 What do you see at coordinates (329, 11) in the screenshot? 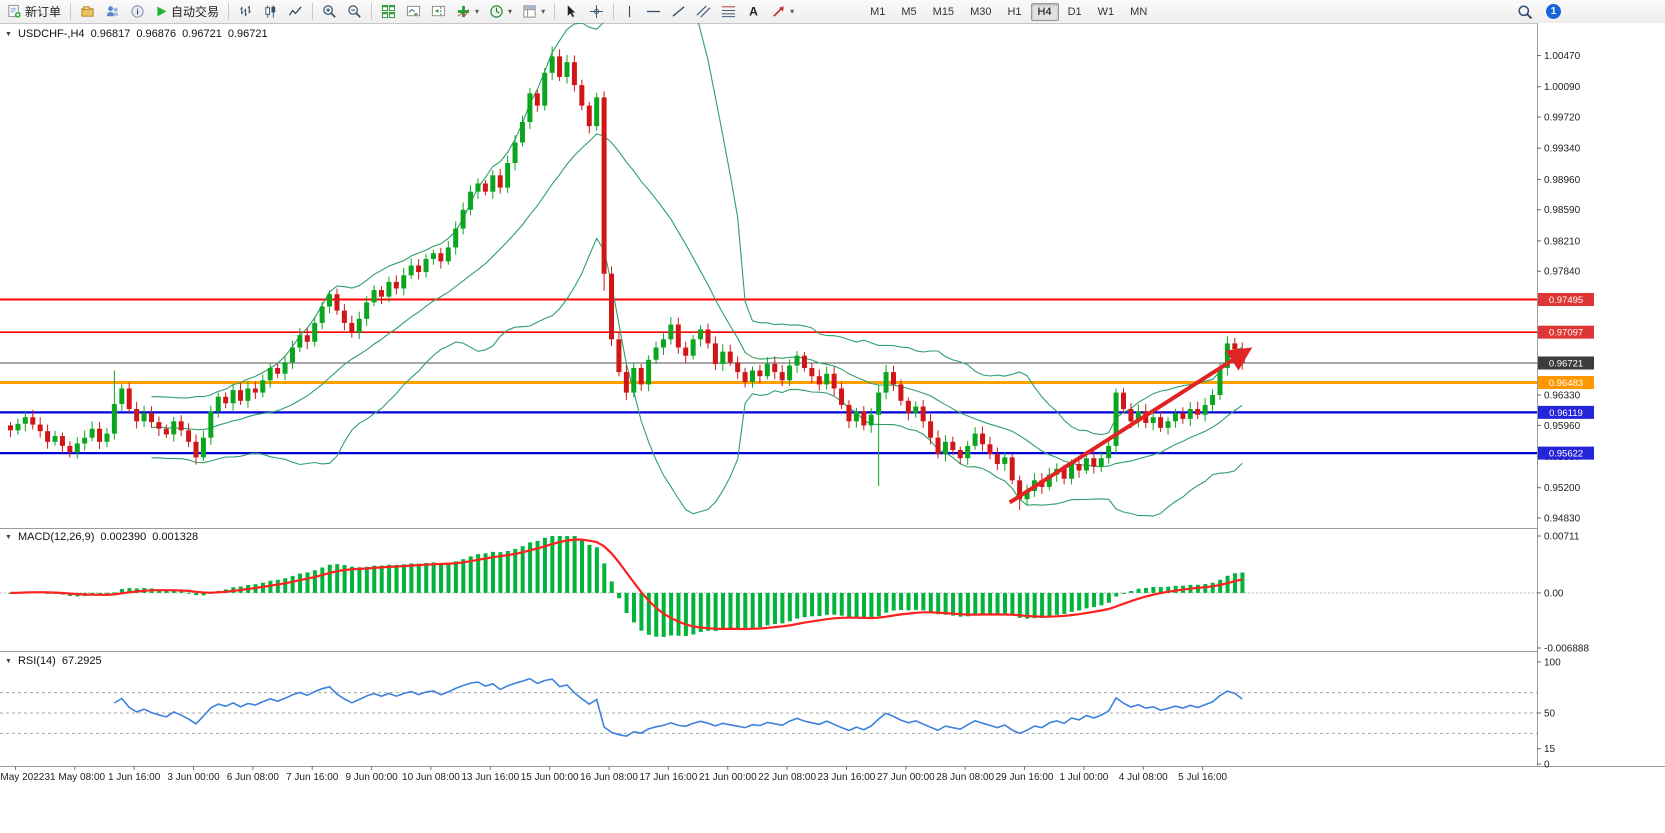
I see `zoom-in-button` at bounding box center [329, 11].